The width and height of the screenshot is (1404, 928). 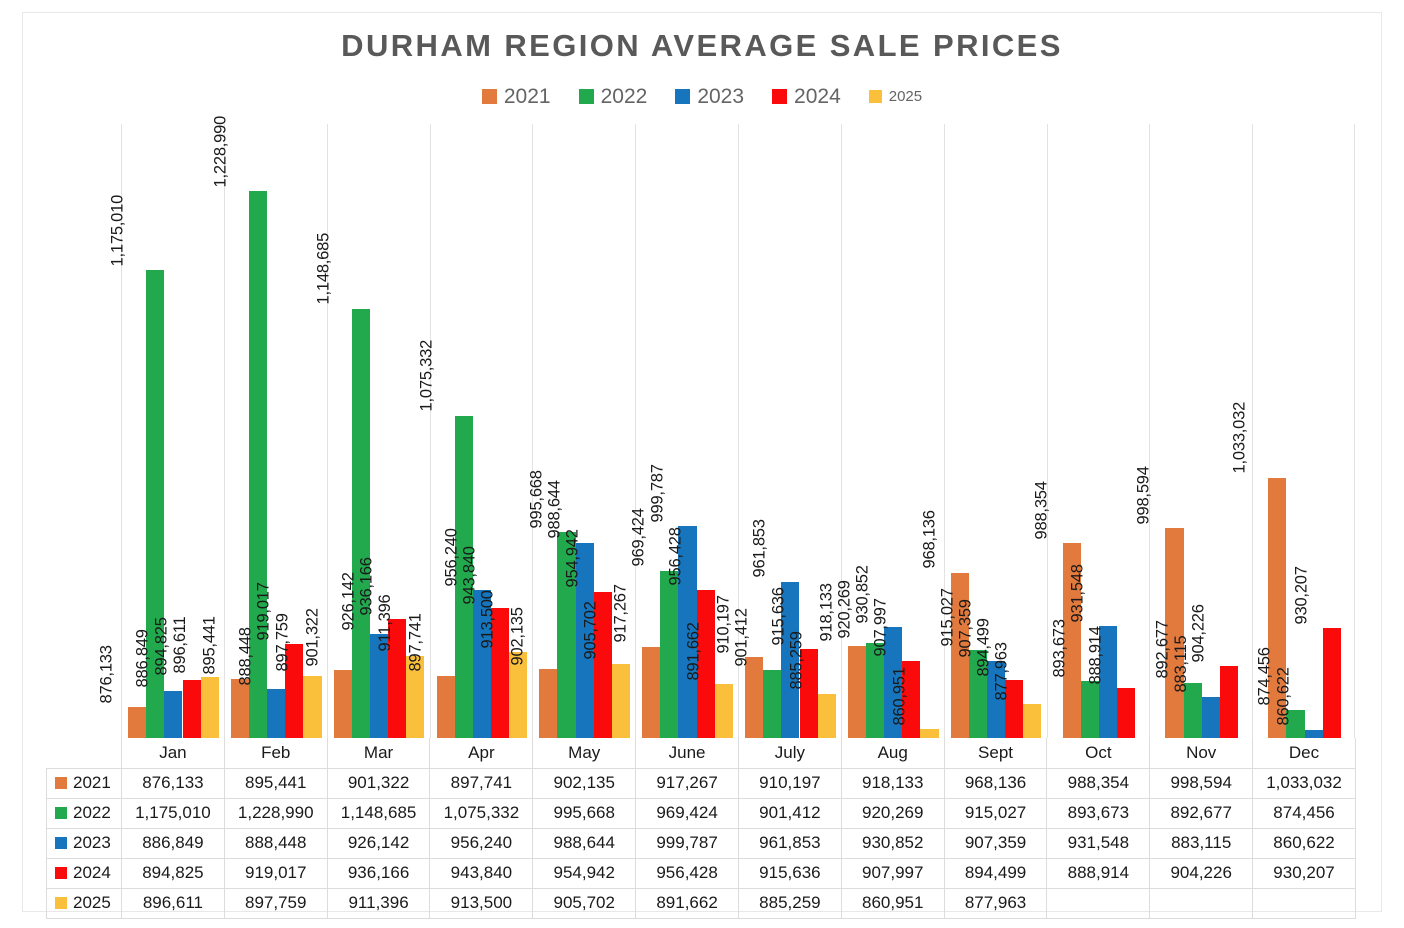 I want to click on bar-2024-oct: 888,914, so click(x=1111, y=431).